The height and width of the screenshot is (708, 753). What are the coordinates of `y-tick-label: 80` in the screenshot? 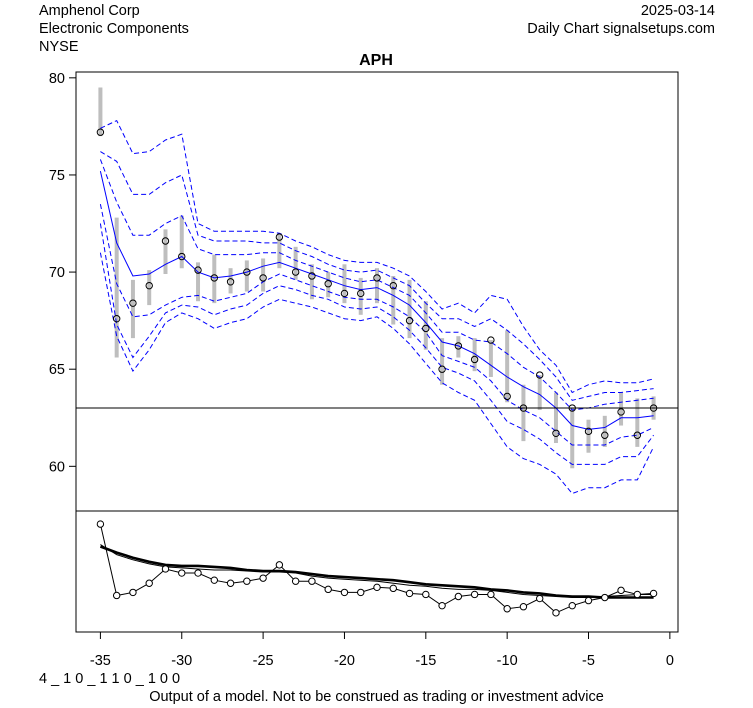 It's located at (57, 79).